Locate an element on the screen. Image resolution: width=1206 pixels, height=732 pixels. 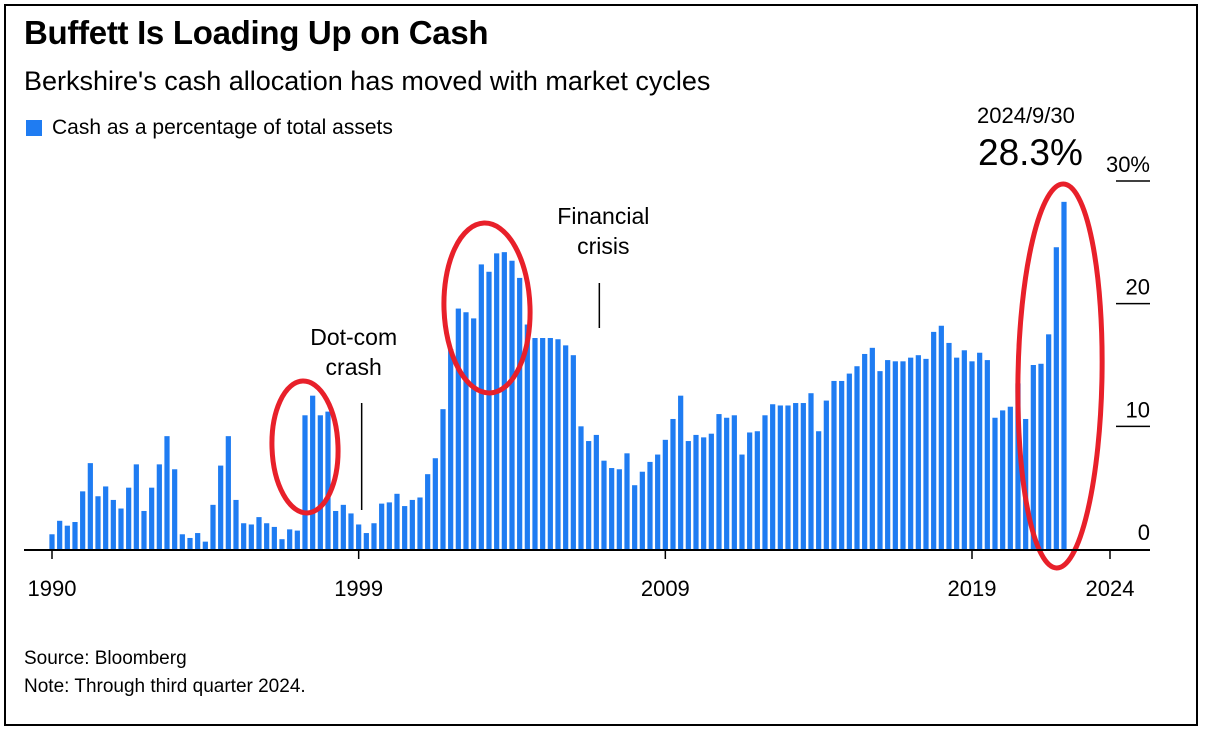
x-tick-label: 1990 is located at coordinates (52, 588).